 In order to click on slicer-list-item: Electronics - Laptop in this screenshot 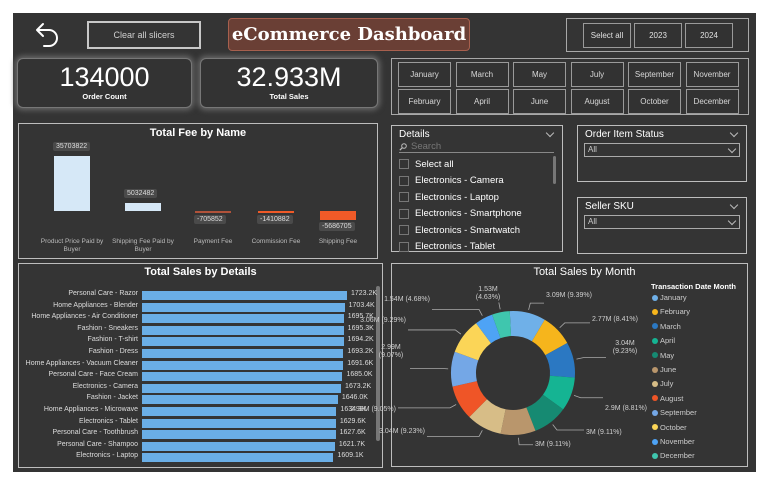, I will do `click(449, 197)`.